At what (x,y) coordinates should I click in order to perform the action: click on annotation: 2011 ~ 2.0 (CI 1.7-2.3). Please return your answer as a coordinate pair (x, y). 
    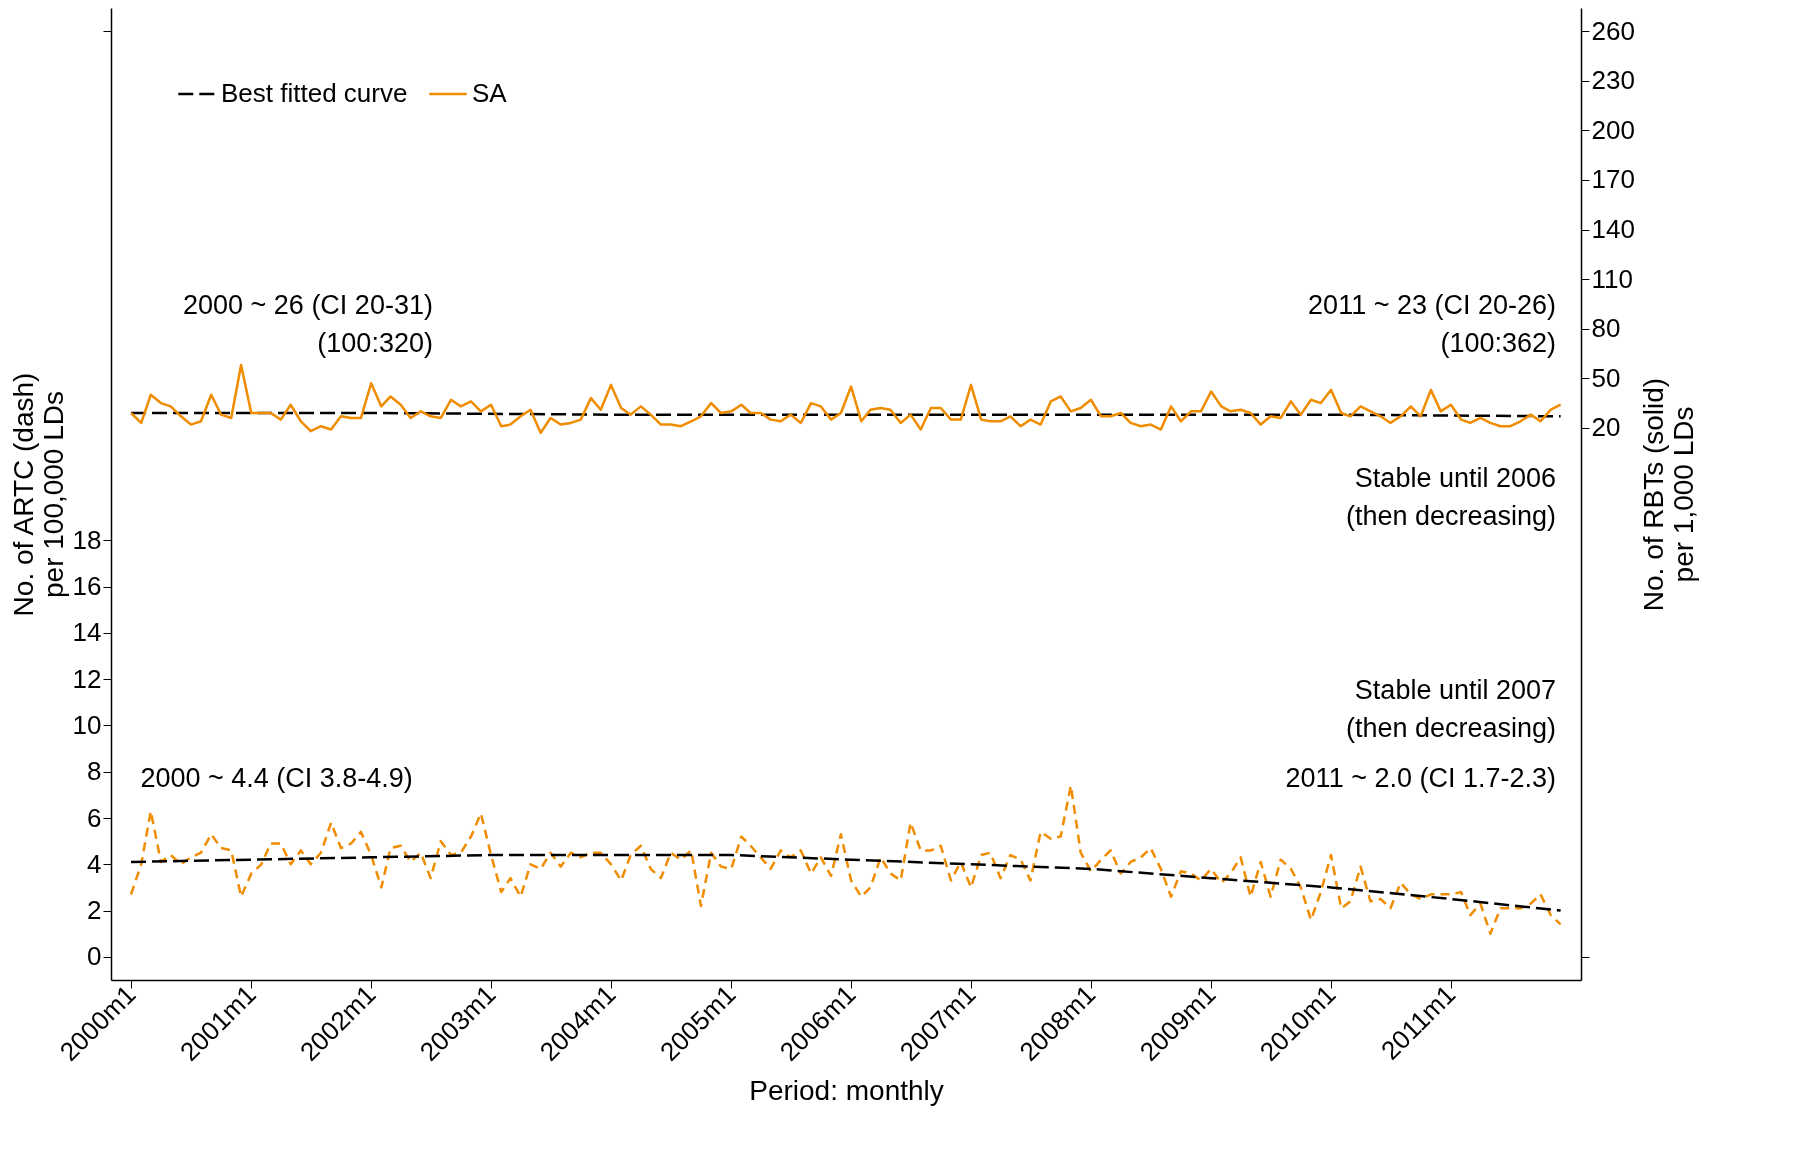
    Looking at the image, I should click on (1421, 778).